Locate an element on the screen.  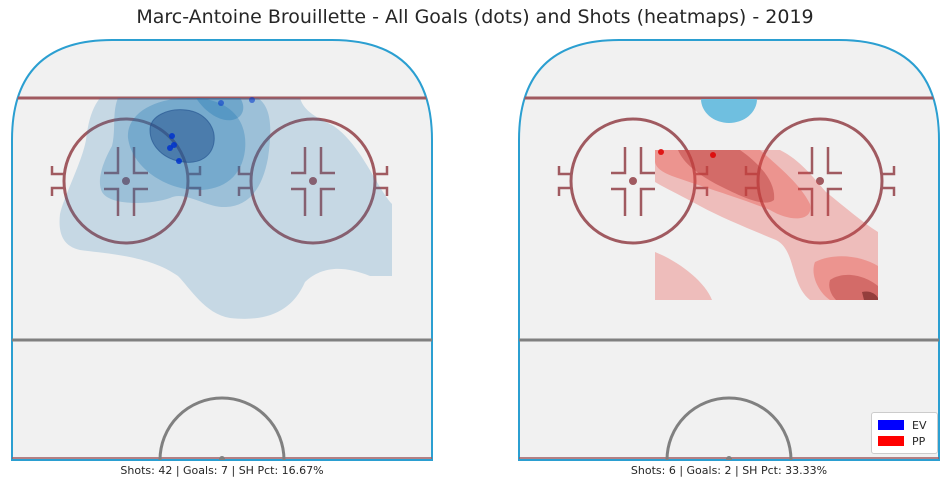
caption-left: Shots: 42 | Goals: 7 | SH Pct: 16.67% is located at coordinates (222, 470).